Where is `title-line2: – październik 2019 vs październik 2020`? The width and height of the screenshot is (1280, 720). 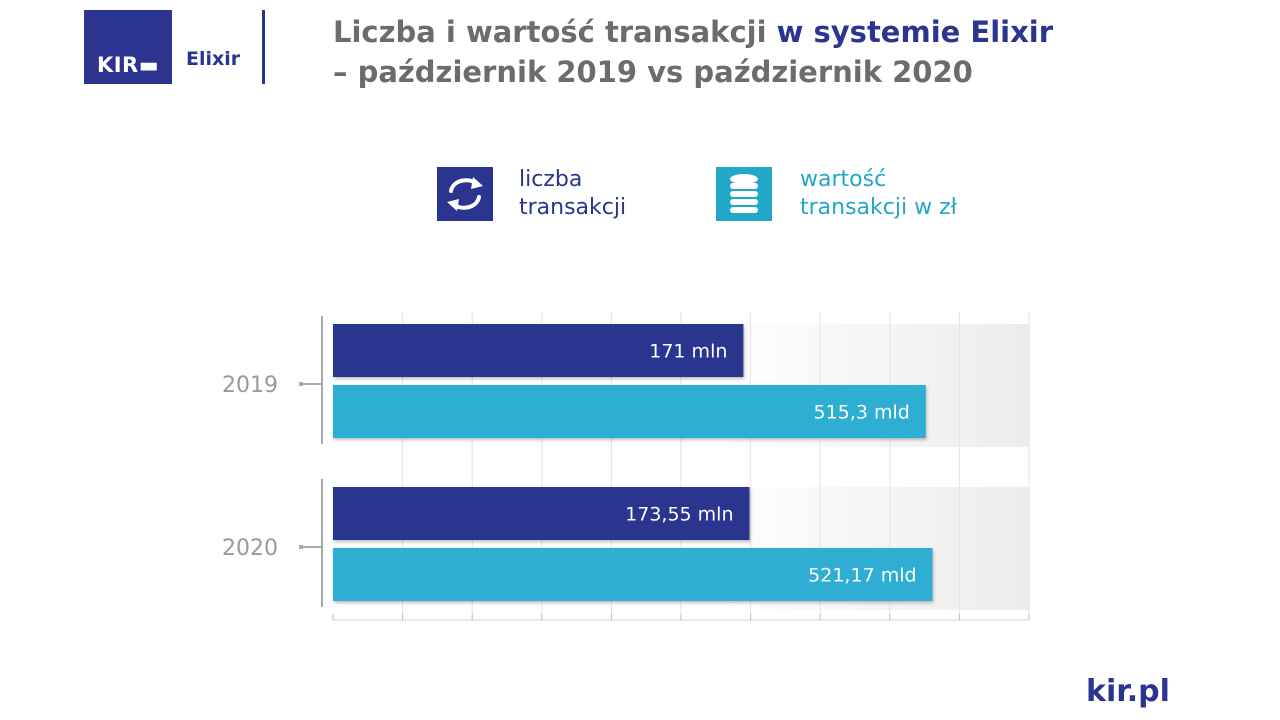
title-line2: – październik 2019 vs październik 2020 is located at coordinates (653, 72).